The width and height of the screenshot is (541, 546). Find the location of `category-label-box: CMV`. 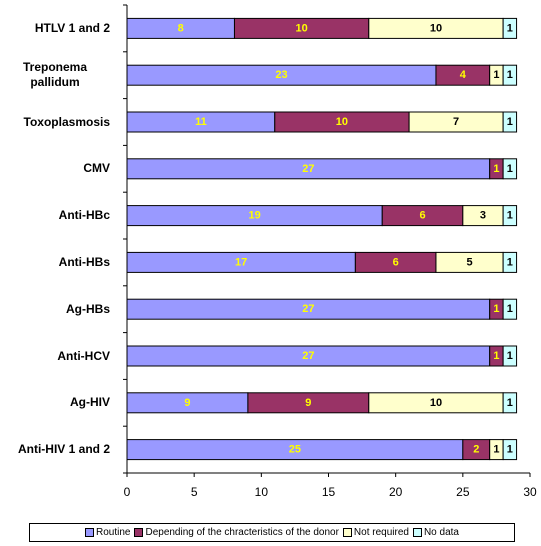

category-label-box: CMV is located at coordinates (96, 169).